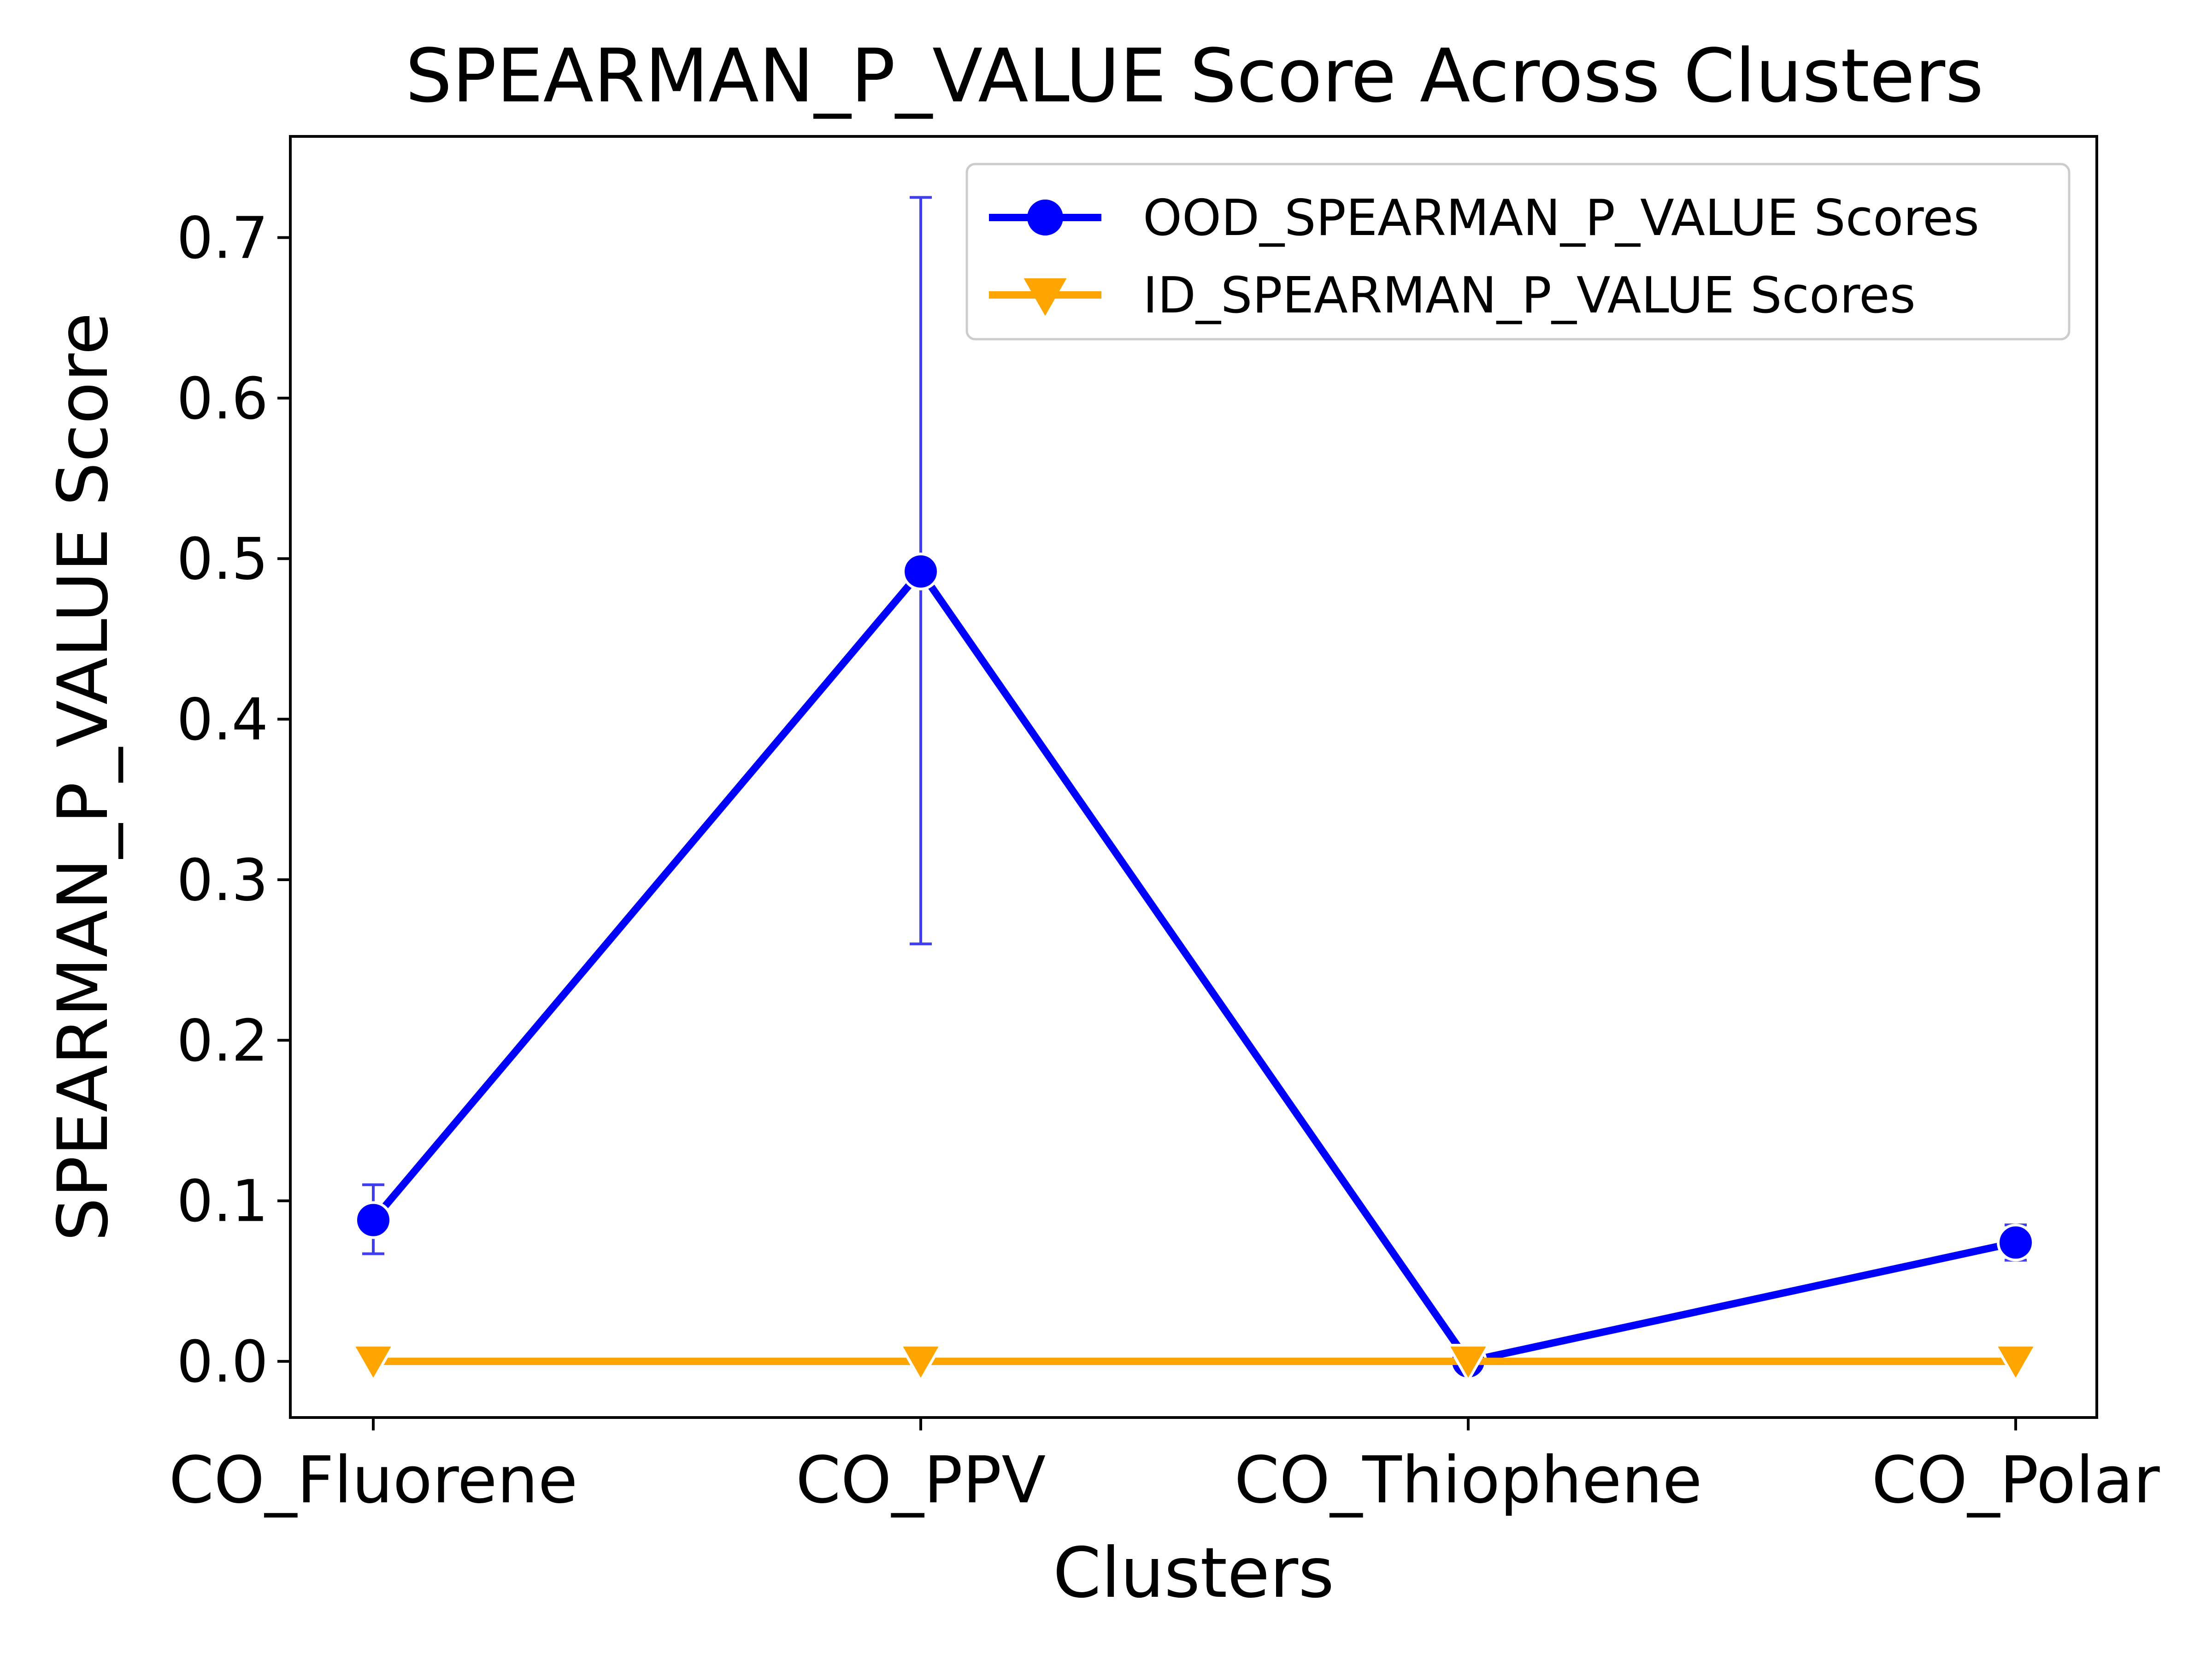 Image resolution: width=2212 pixels, height=1659 pixels. Describe the element at coordinates (1194, 1573) in the screenshot. I see `x-axis-label: Clusters` at that location.